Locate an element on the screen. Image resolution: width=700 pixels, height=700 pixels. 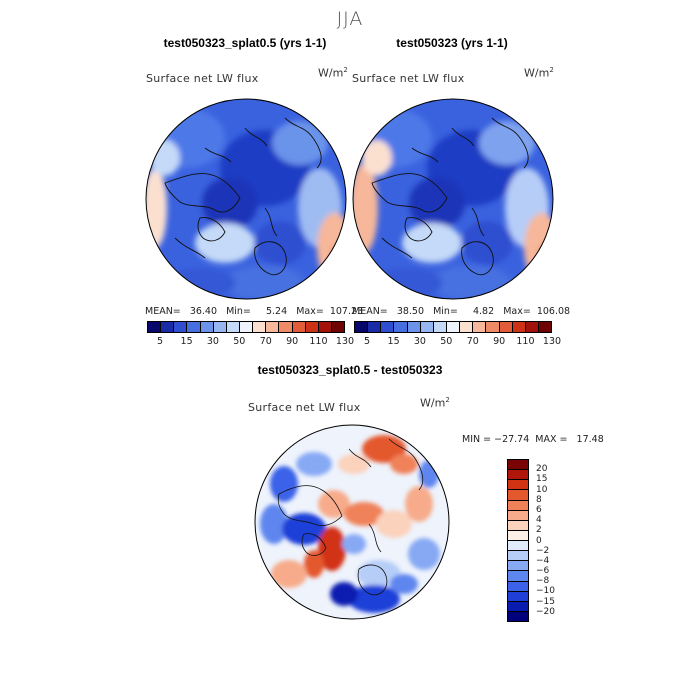
colorbar-left-tick-70: 70 is located at coordinates (265, 341).